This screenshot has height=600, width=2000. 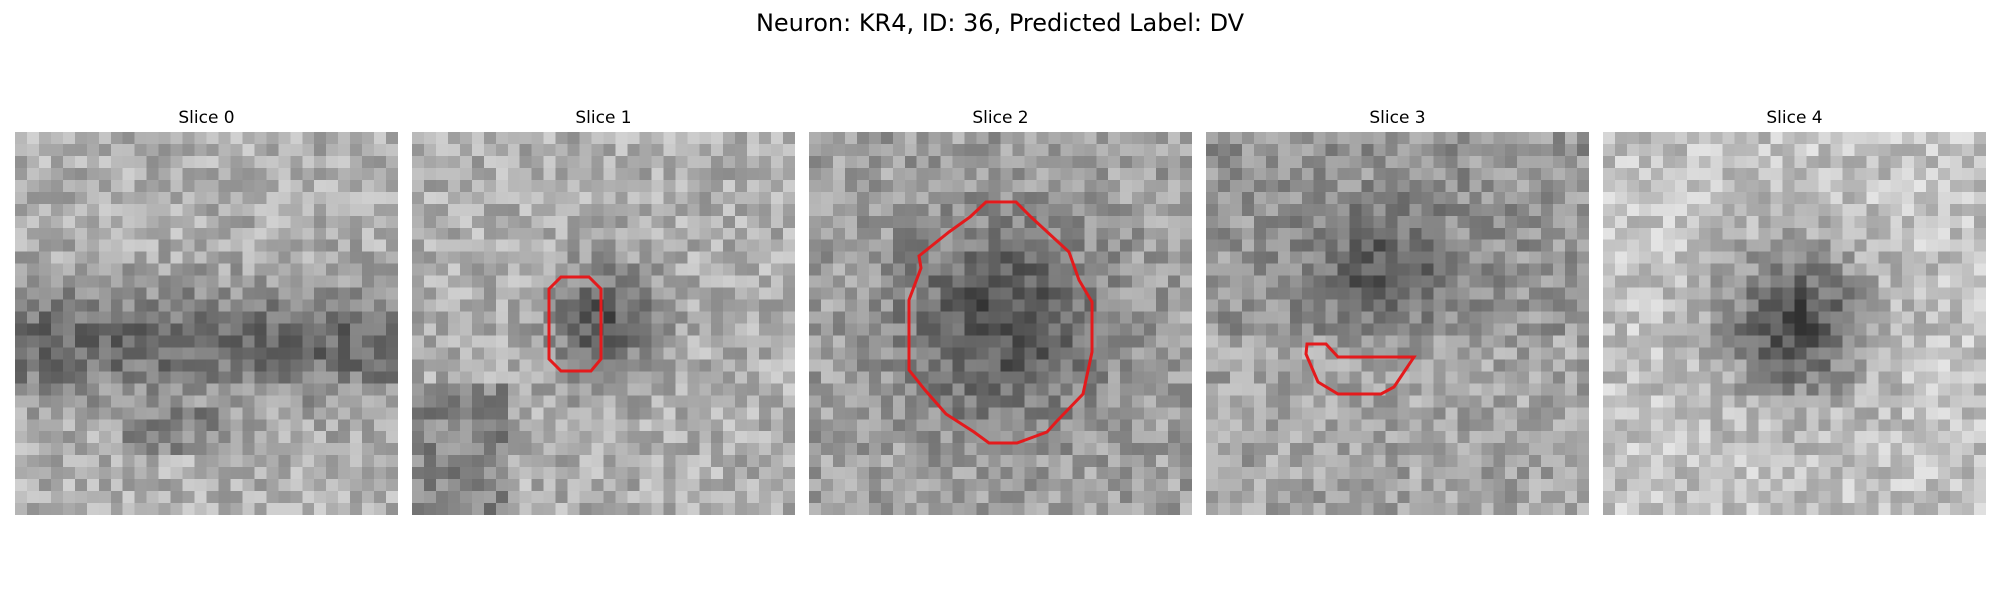 I want to click on slice-panel-1: Slice 1, so click(x=603, y=310).